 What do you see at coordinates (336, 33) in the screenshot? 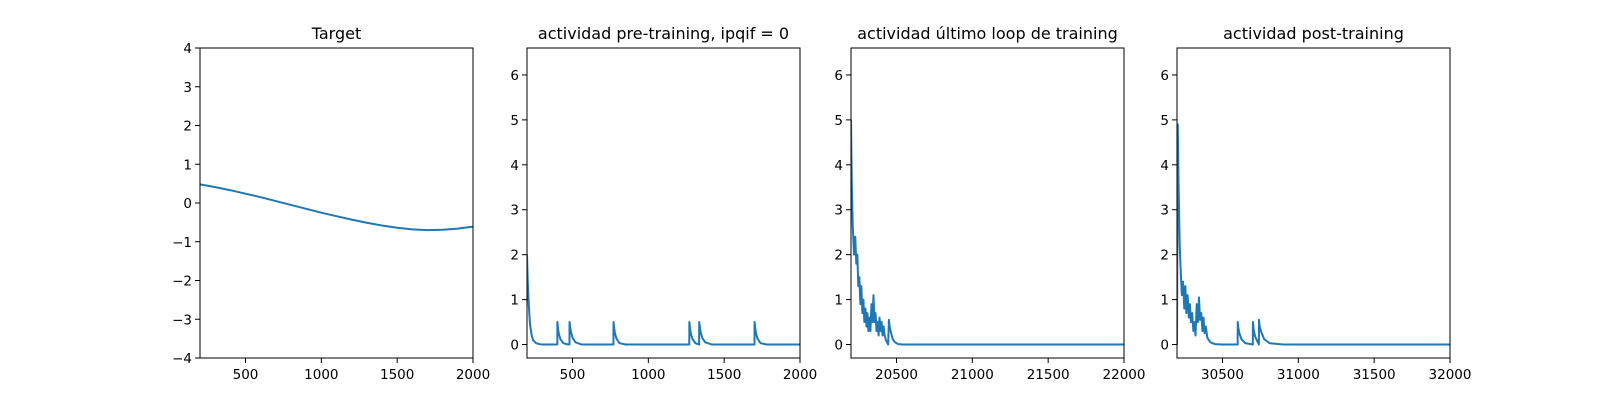
I see `subplot-title: Target` at bounding box center [336, 33].